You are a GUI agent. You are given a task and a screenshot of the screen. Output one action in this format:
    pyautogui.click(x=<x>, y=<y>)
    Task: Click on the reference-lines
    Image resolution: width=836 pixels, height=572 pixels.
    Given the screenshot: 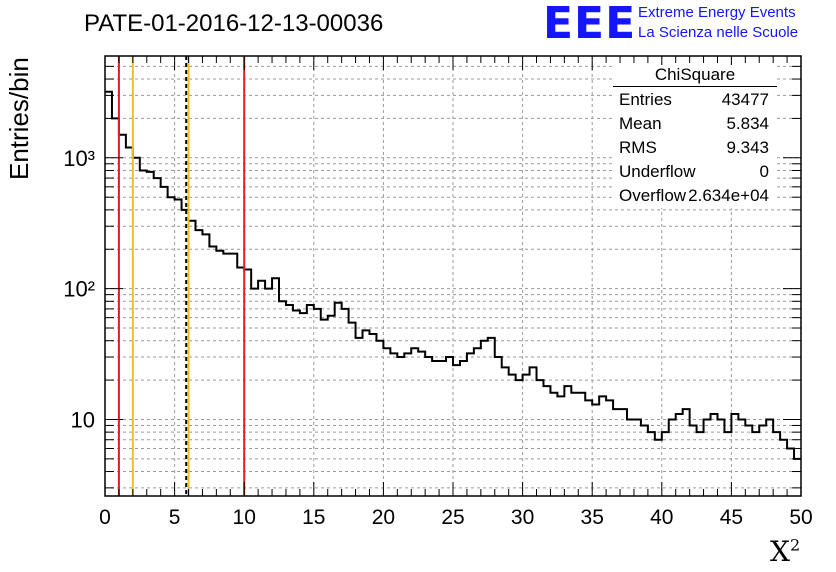 What is the action you would take?
    pyautogui.click(x=181, y=276)
    